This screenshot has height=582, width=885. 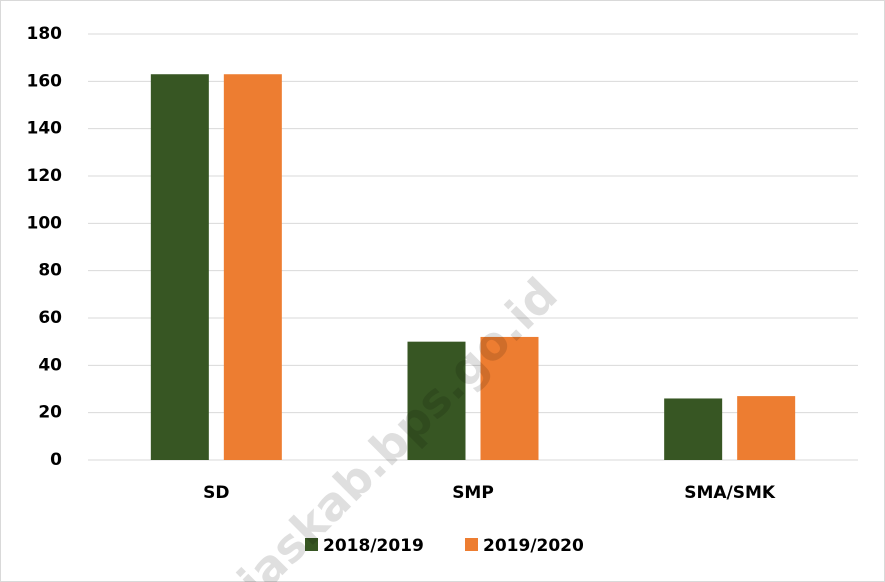 What do you see at coordinates (50, 413) in the screenshot?
I see `y-tick-label: 20` at bounding box center [50, 413].